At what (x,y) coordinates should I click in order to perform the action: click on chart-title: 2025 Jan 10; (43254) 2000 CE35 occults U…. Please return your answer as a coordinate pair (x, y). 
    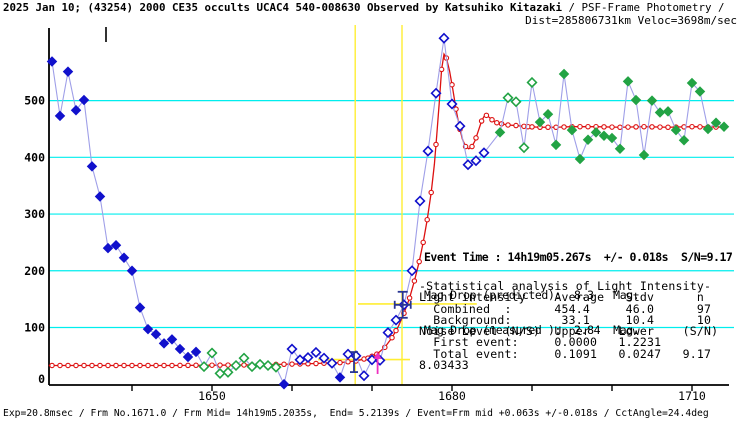
    Looking at the image, I should click on (364, 7).